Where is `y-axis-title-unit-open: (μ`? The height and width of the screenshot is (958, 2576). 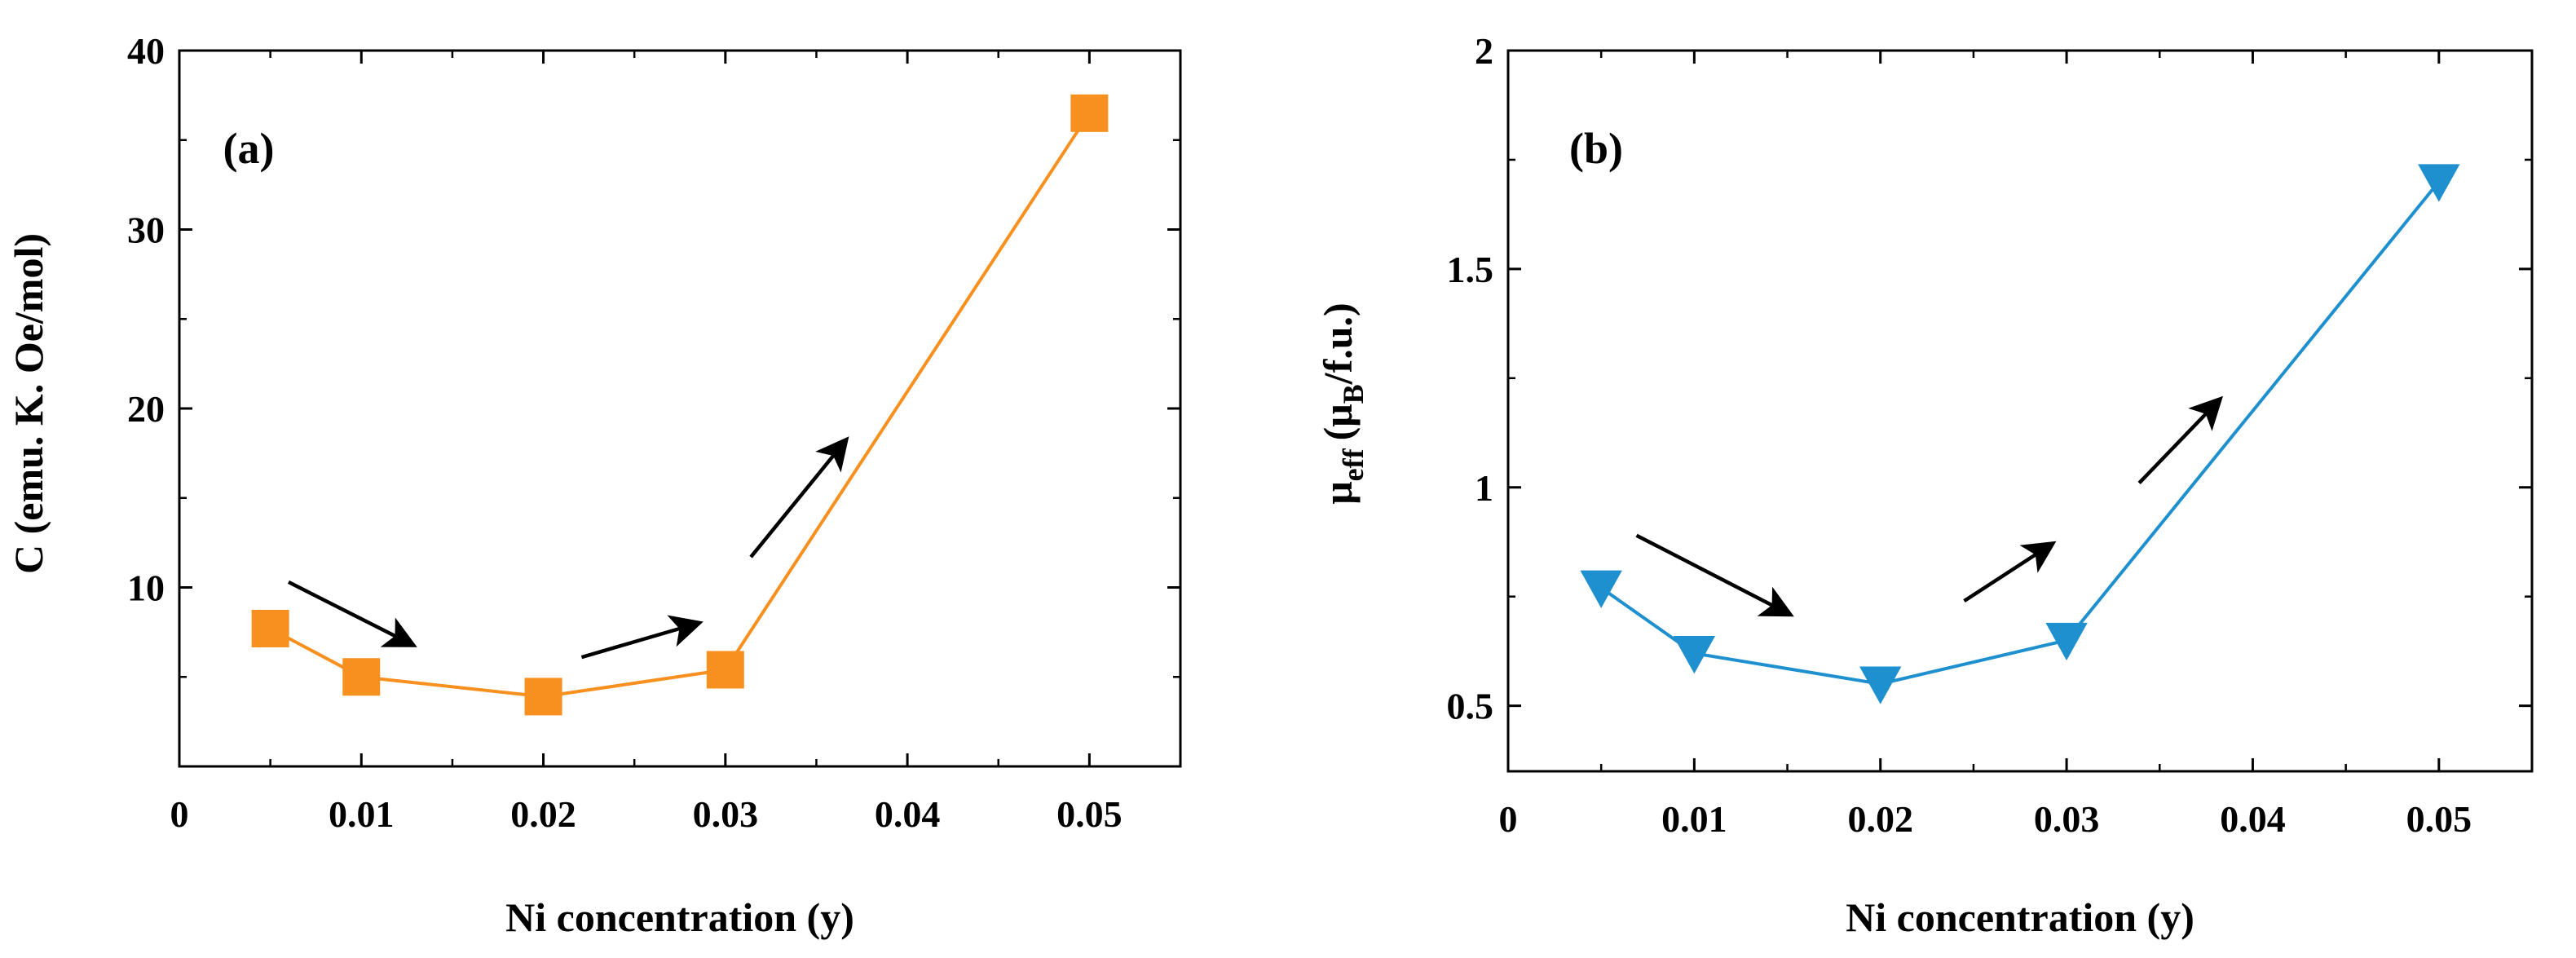
y-axis-title-unit-open: (μ is located at coordinates (1338, 422).